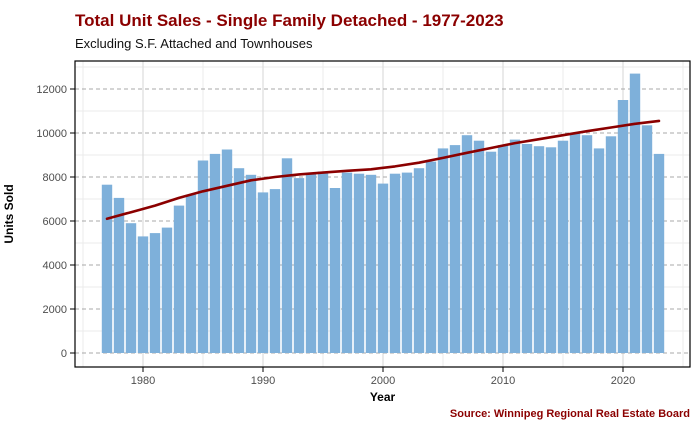 This screenshot has height=432, width=700. Describe the element at coordinates (194, 43) in the screenshot. I see `chart-subtitle: Excluding S.F. Attached and Townhouses` at that location.